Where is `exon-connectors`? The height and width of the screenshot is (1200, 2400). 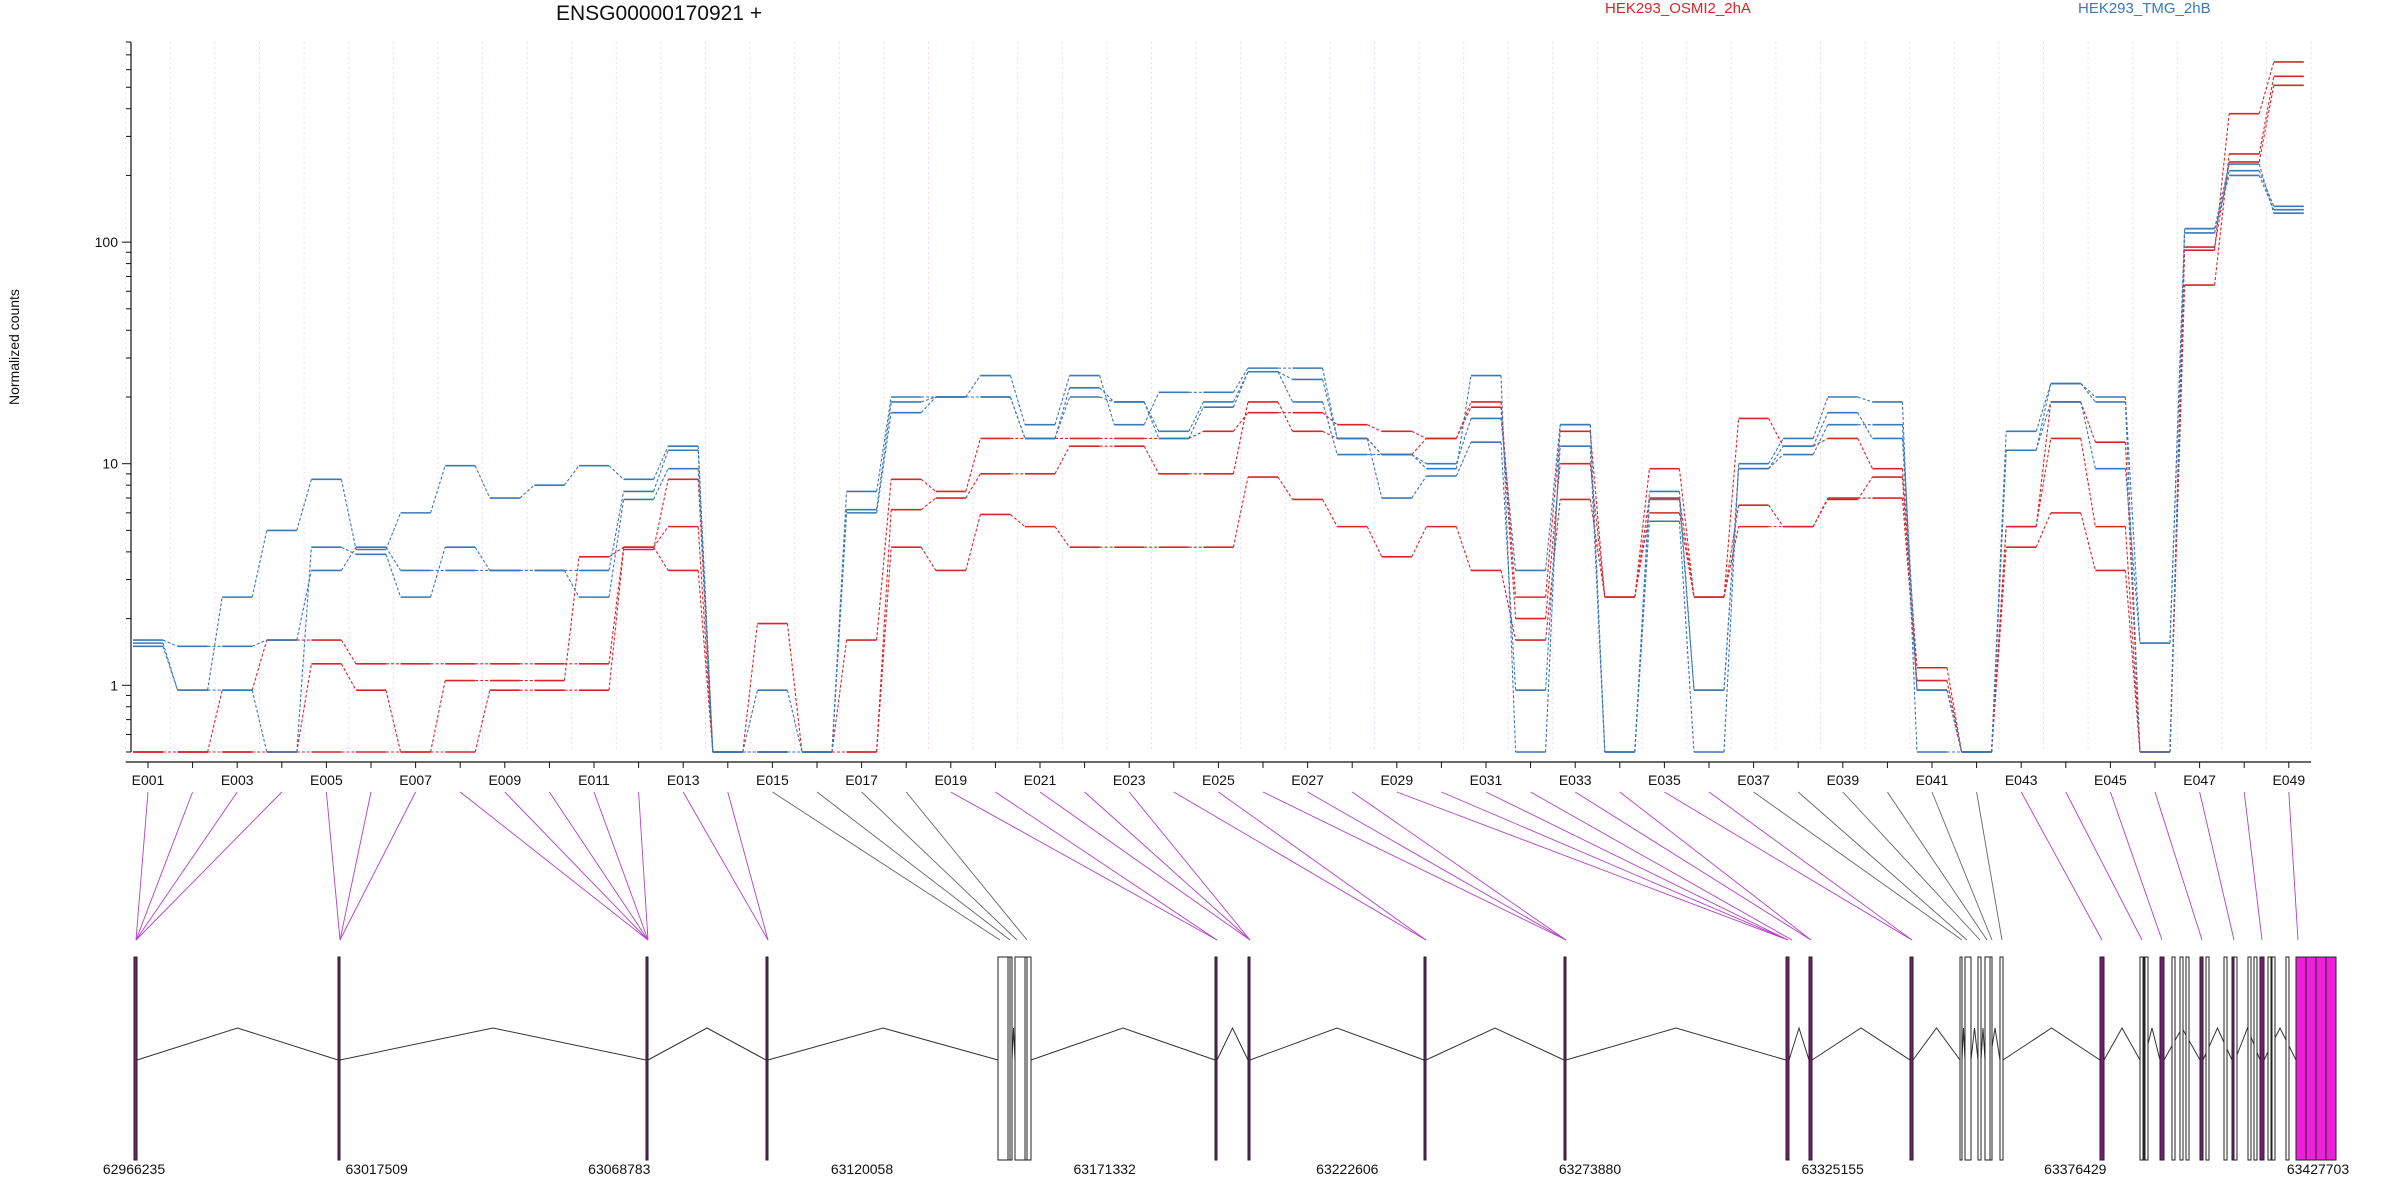
exon-connectors is located at coordinates (1217, 866).